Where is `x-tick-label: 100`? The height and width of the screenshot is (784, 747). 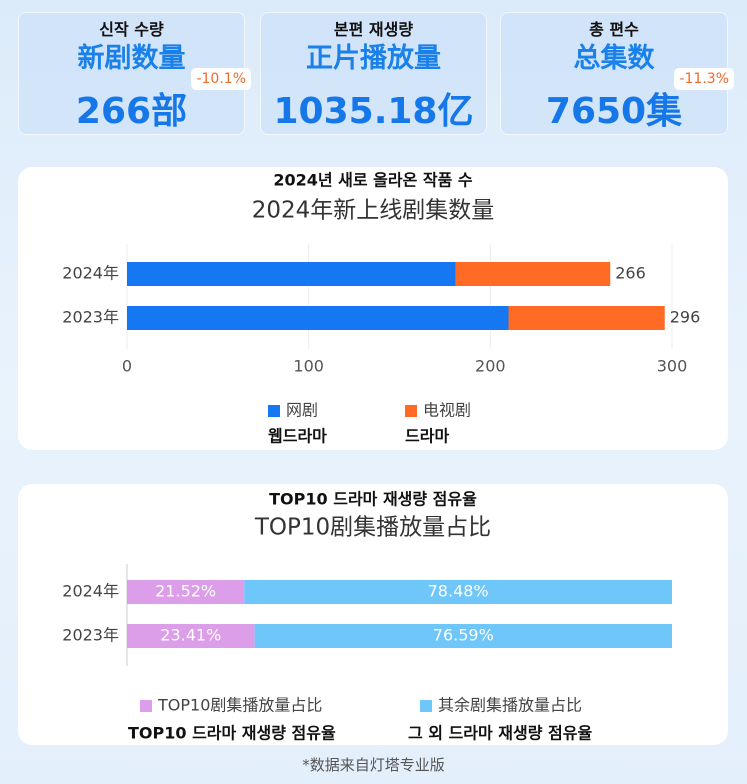
x-tick-label: 100 is located at coordinates (308, 366).